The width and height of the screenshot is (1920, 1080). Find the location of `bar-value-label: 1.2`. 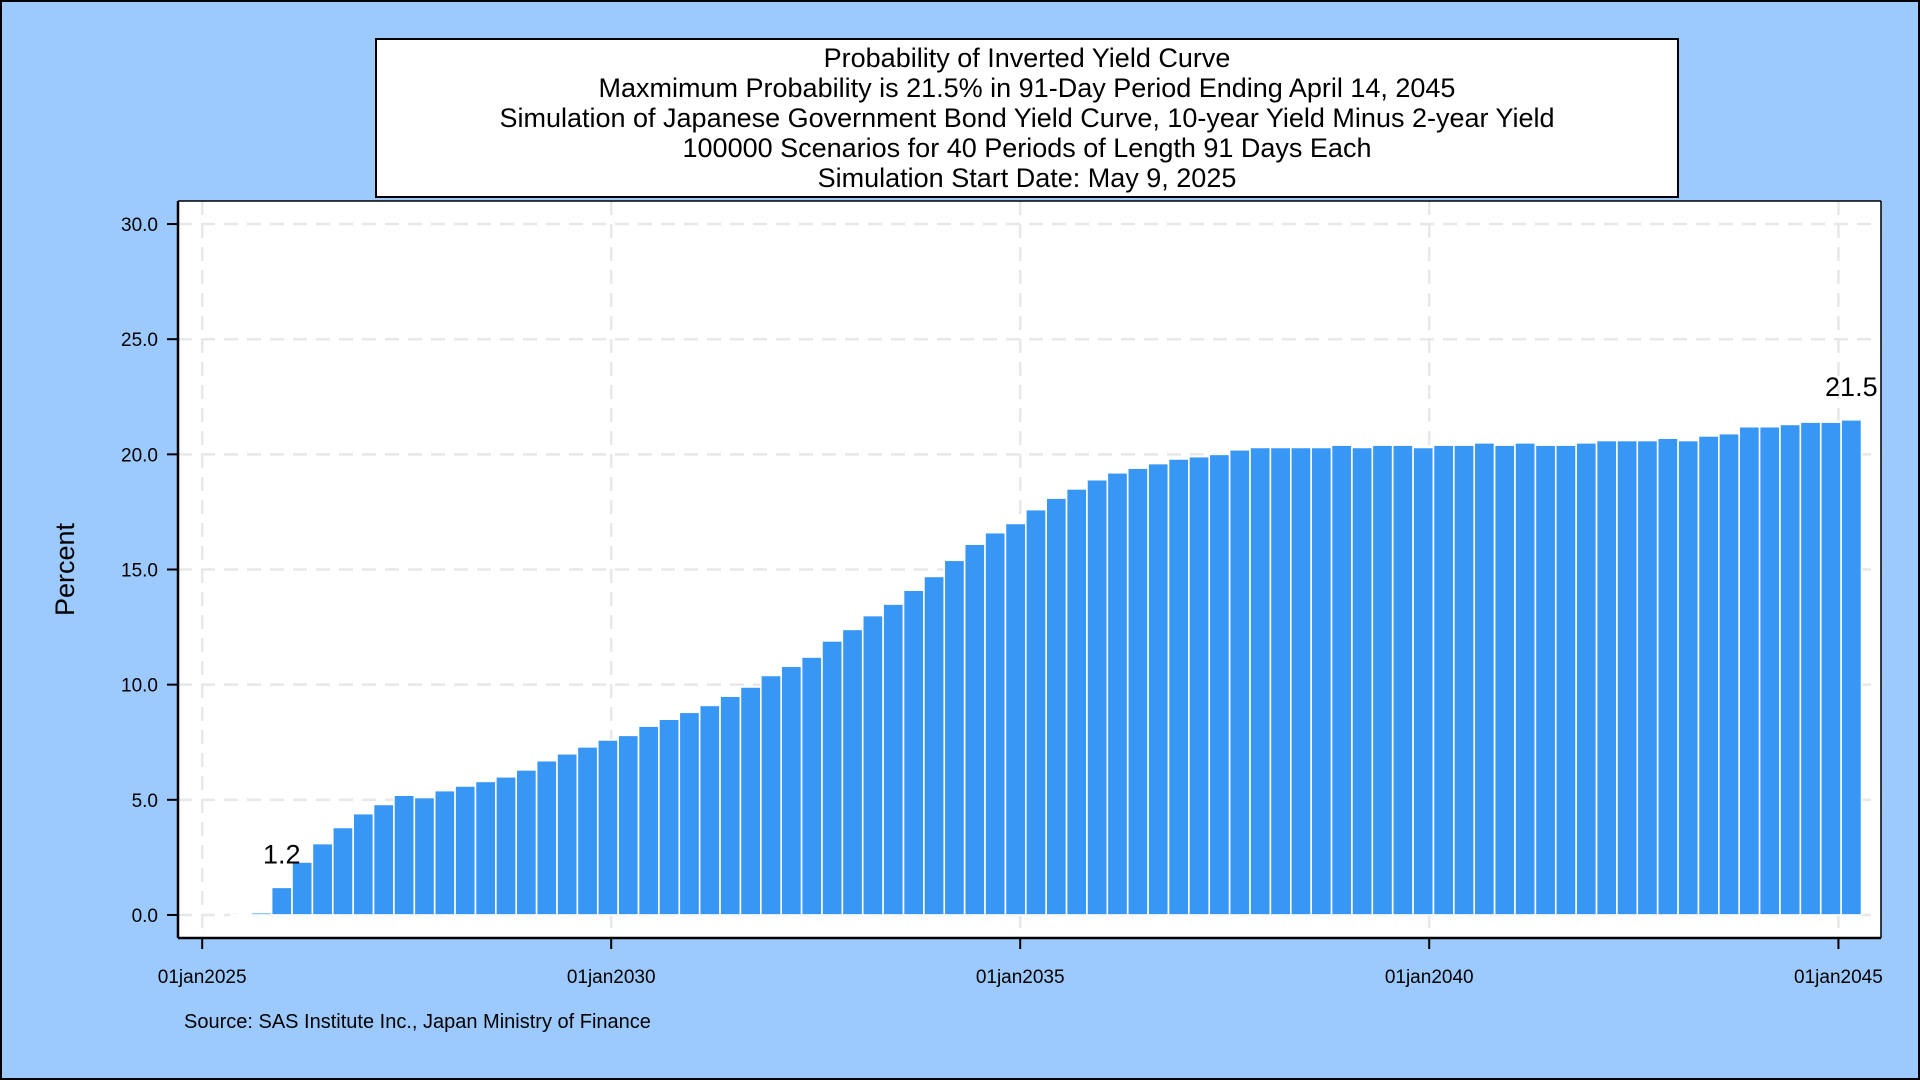

bar-value-label: 1.2 is located at coordinates (282, 854).